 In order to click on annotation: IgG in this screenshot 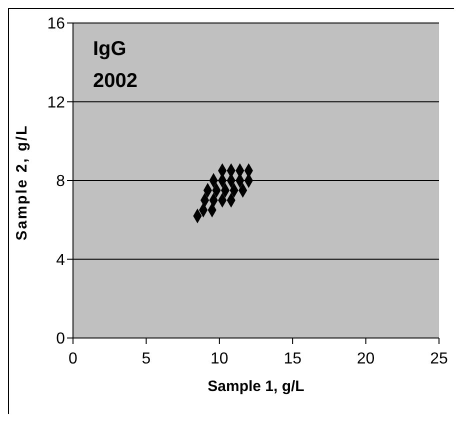, I will do `click(110, 49)`.